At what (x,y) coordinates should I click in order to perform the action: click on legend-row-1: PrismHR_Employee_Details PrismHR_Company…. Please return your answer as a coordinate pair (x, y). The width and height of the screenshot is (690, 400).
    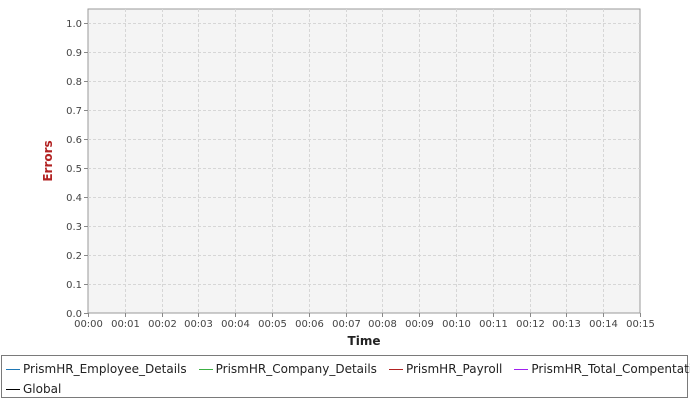
    Looking at the image, I should click on (346, 369).